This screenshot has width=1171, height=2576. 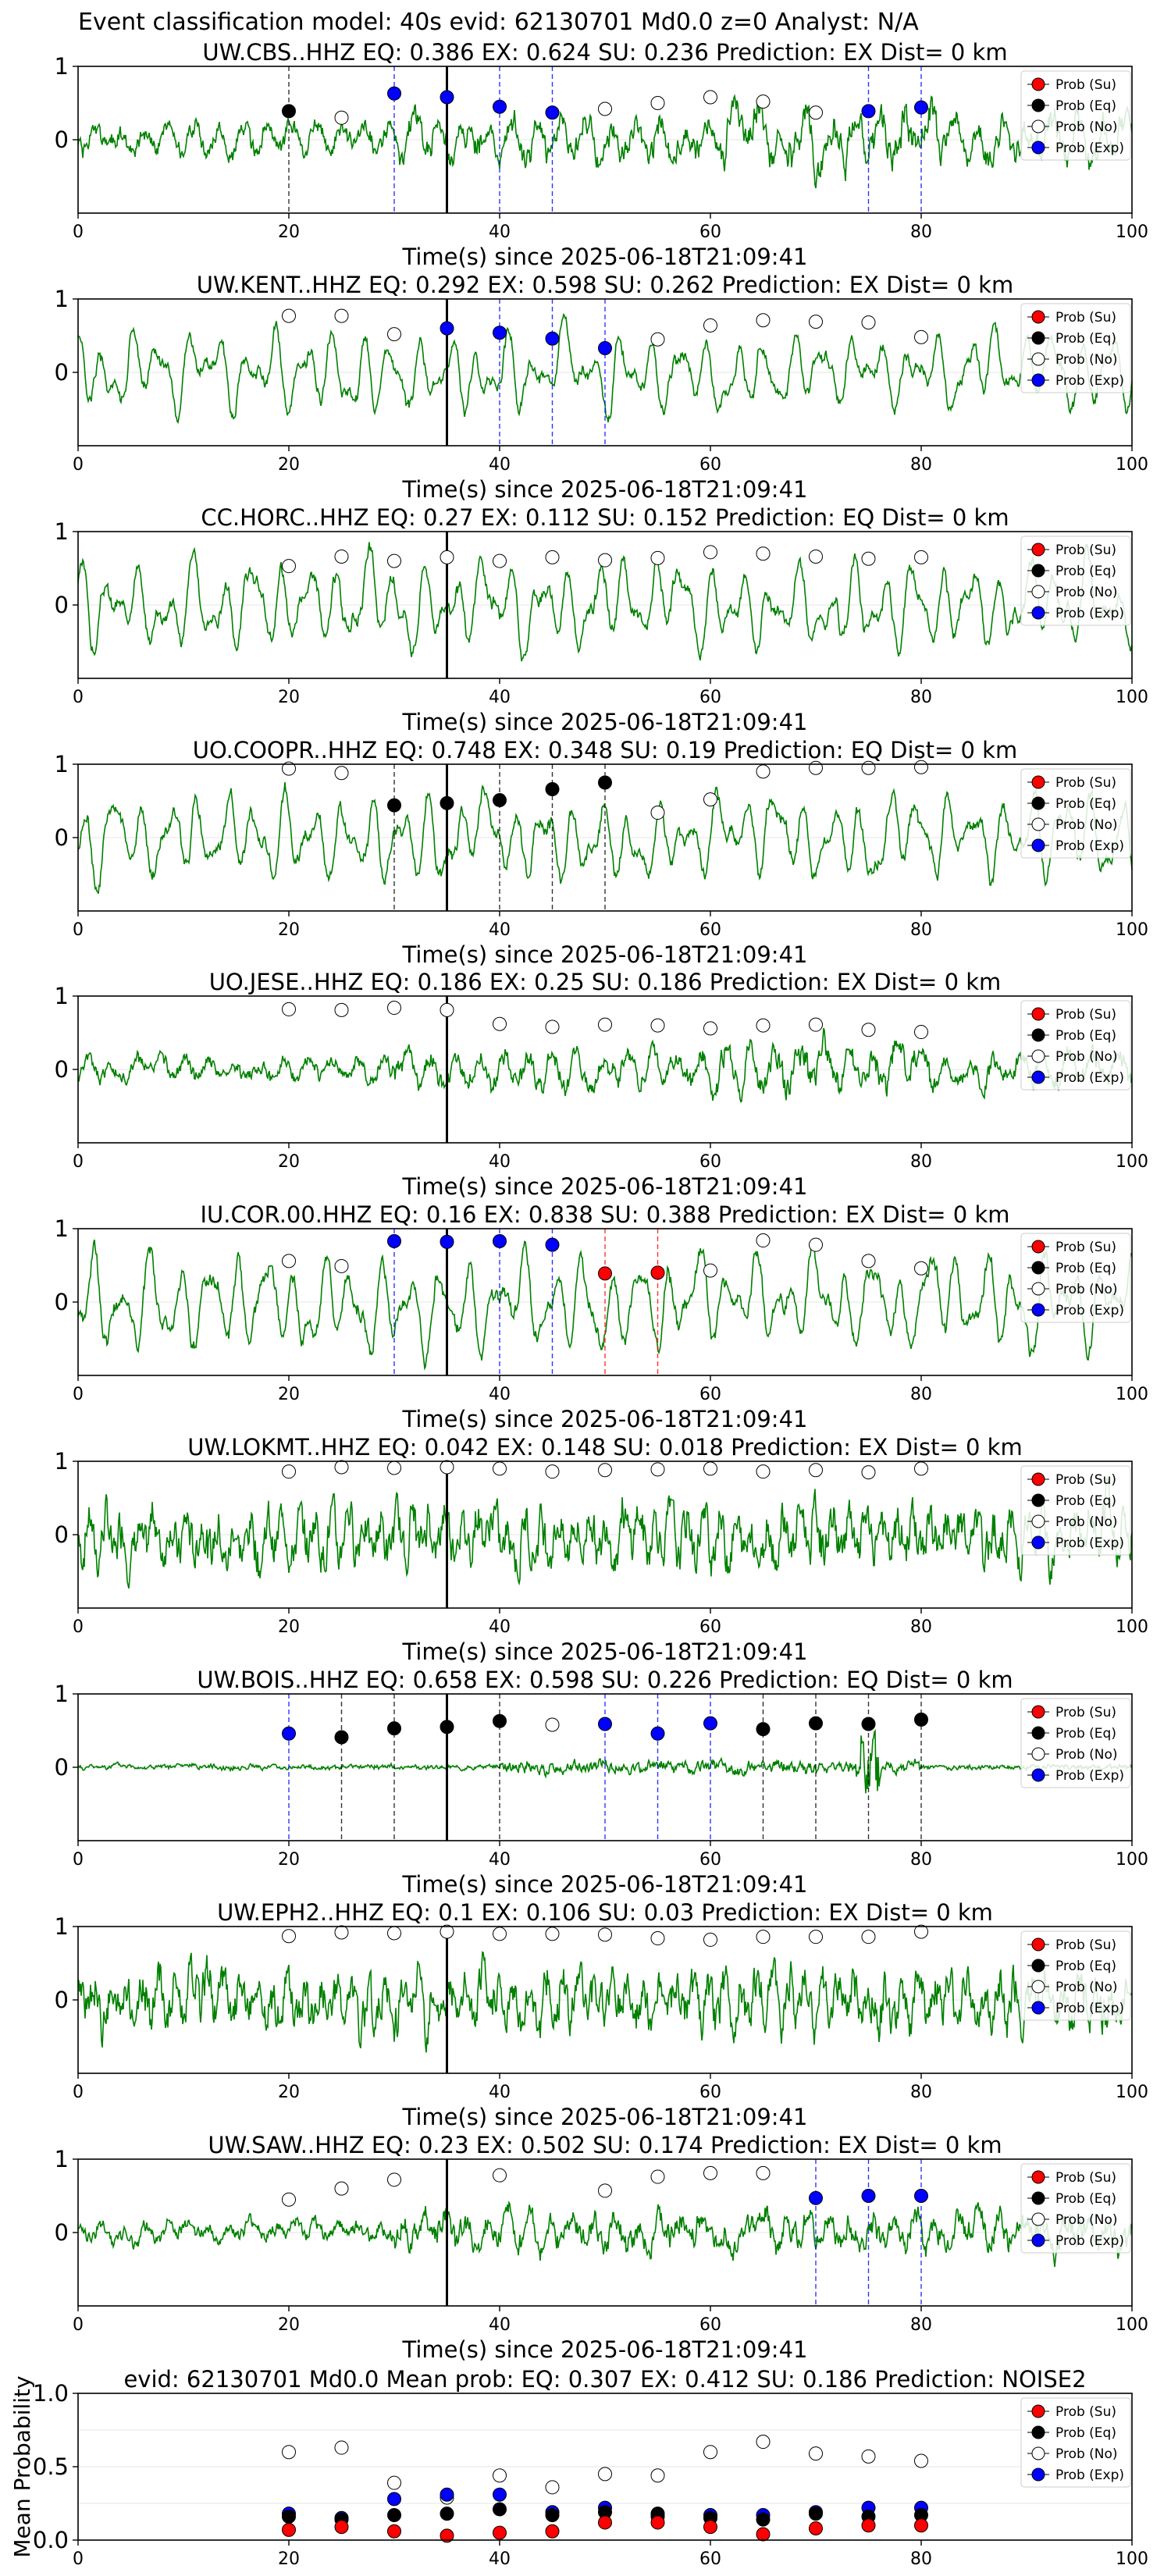 I want to click on legend-box, so click(x=1075, y=1278).